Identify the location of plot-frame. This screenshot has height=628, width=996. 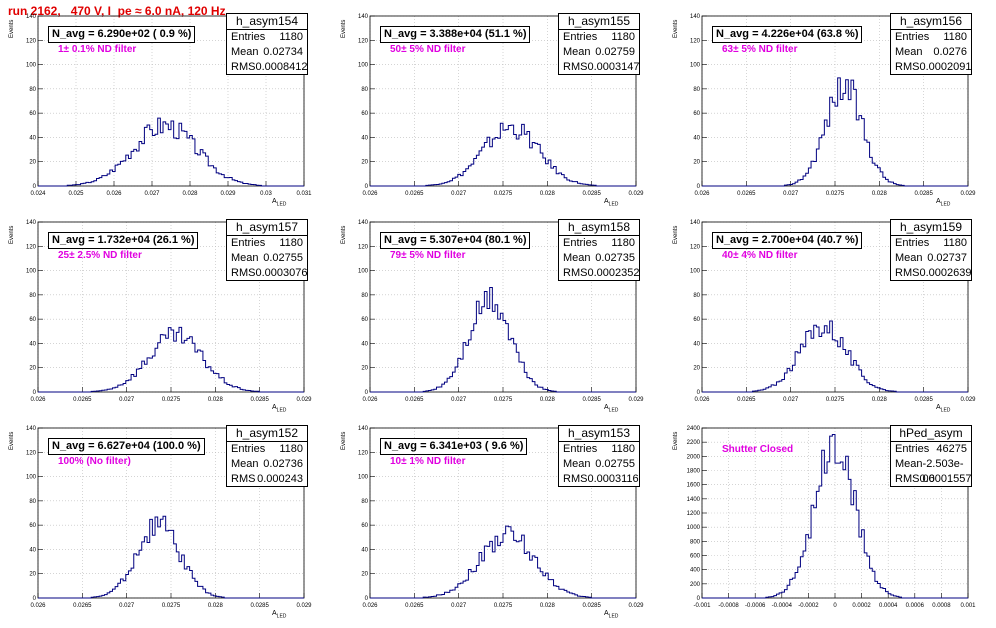
(835, 101).